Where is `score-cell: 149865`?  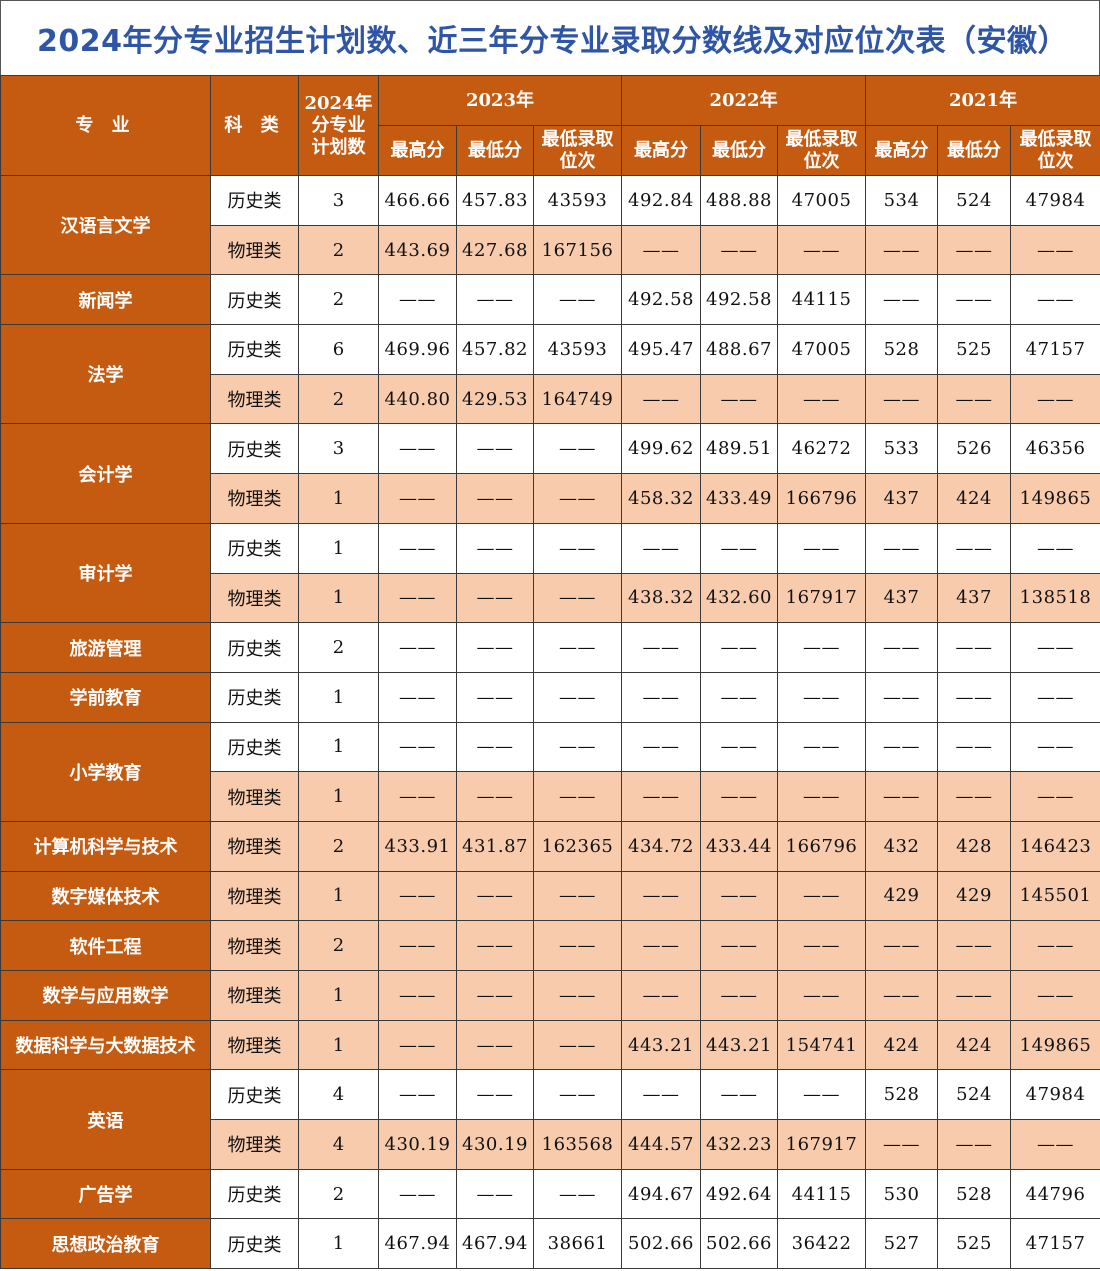 score-cell: 149865 is located at coordinates (1055, 1045).